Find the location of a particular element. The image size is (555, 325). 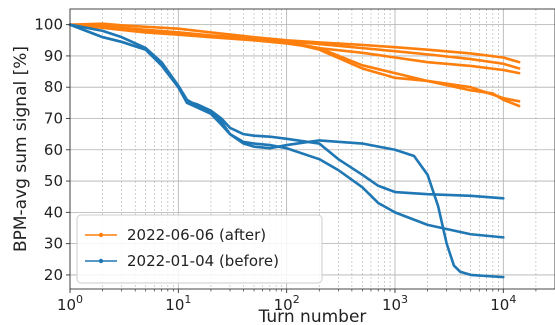

y-axis-title: BPM-avg sum signal [%] is located at coordinates (21, 149).